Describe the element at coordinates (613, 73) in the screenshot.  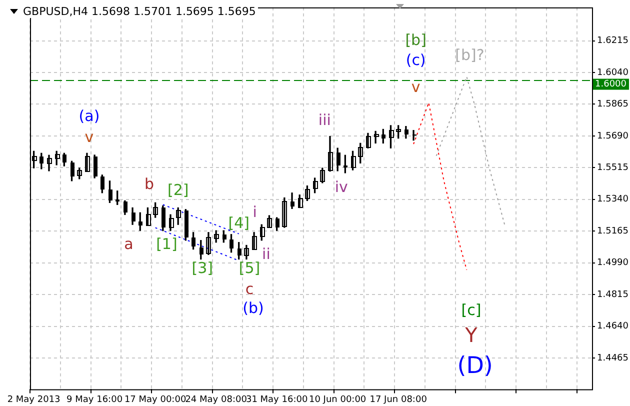
I see `y-tick-label: 1.6040` at that location.